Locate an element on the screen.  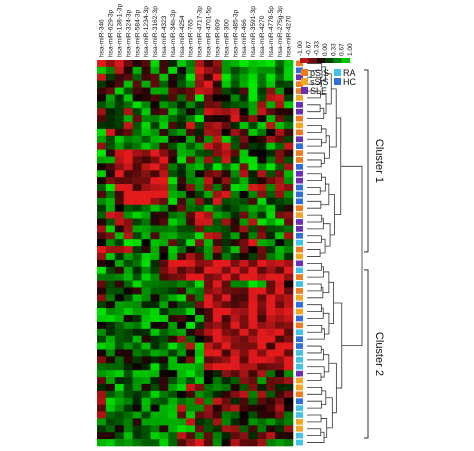
mirna-label: hsa-miR-4323 is located at coordinates (164, 36).